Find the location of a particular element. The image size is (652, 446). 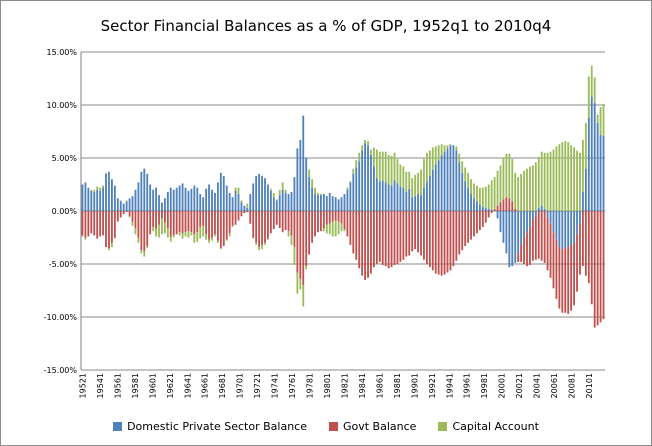

x-tick-label: 20001 is located at coordinates (502, 385).